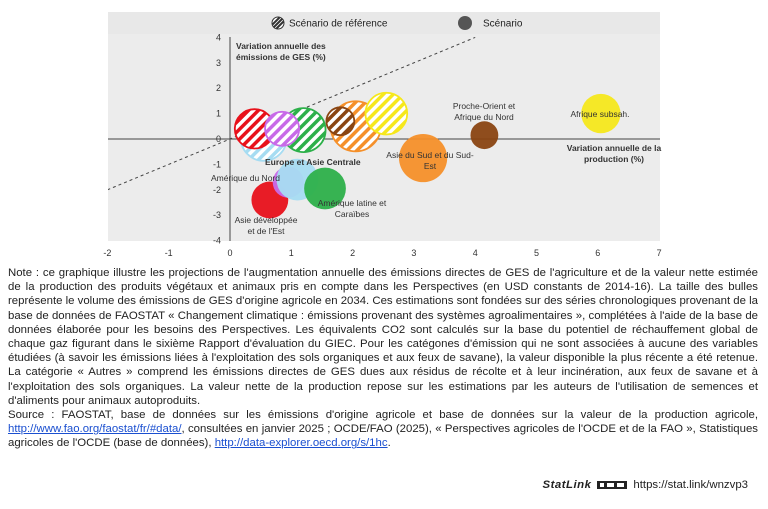  What do you see at coordinates (430, 166) in the screenshot?
I see `region-label-line: Est` at bounding box center [430, 166].